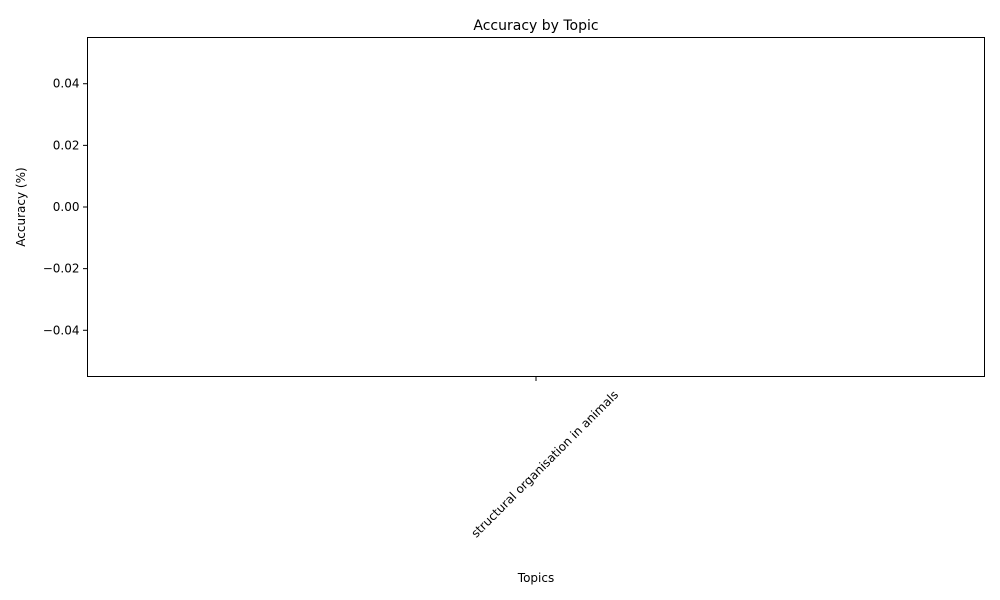 The image size is (1000, 600). Describe the element at coordinates (61, 269) in the screenshot. I see `y-tick-label: −0.02` at that location.